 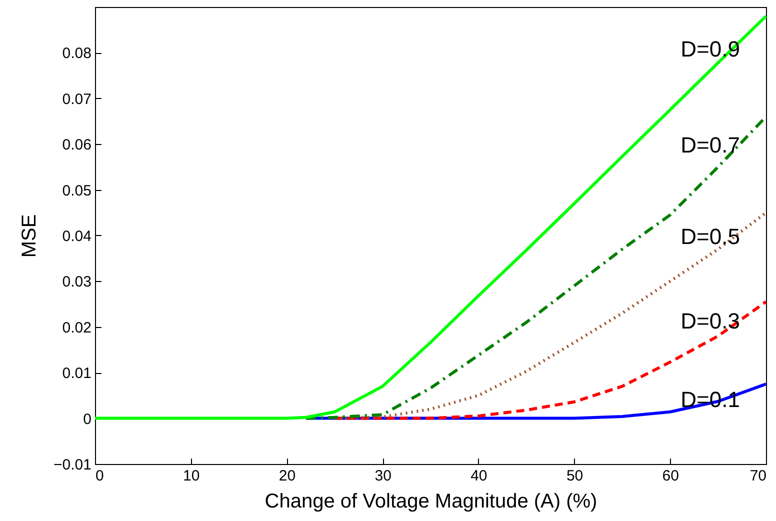 I want to click on y-tick-label: 0.04, so click(x=77, y=236).